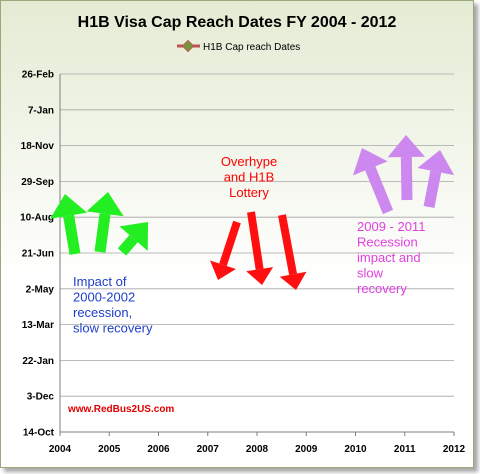 This screenshot has height=474, width=480. What do you see at coordinates (102, 312) in the screenshot?
I see `annotation-text: recession,` at bounding box center [102, 312].